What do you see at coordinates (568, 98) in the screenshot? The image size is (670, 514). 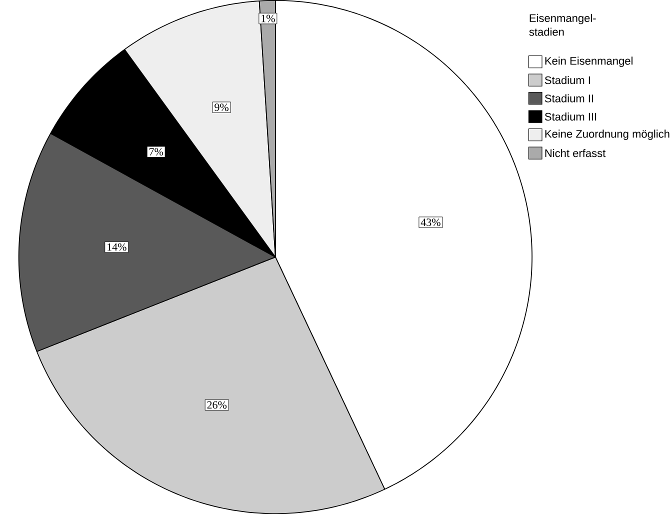 I see `legend-label: Stadium II` at bounding box center [568, 98].